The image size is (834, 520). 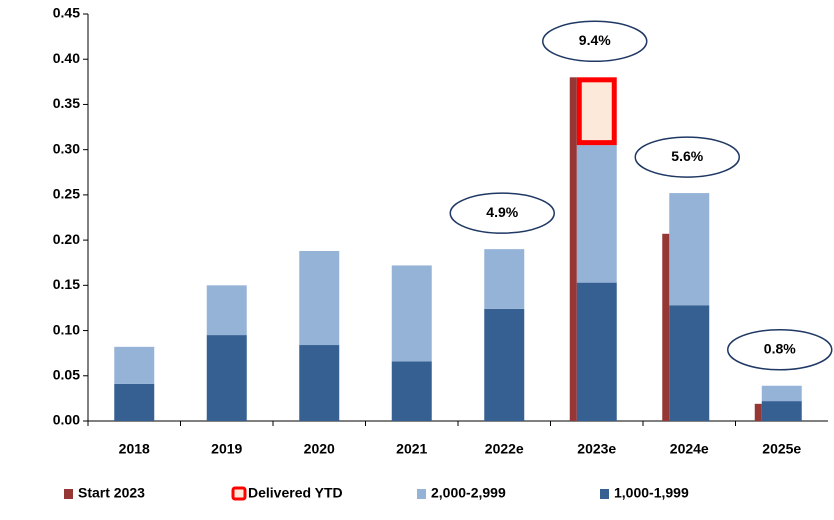 I want to click on legend-label: Delivered YTD, so click(x=295, y=493).